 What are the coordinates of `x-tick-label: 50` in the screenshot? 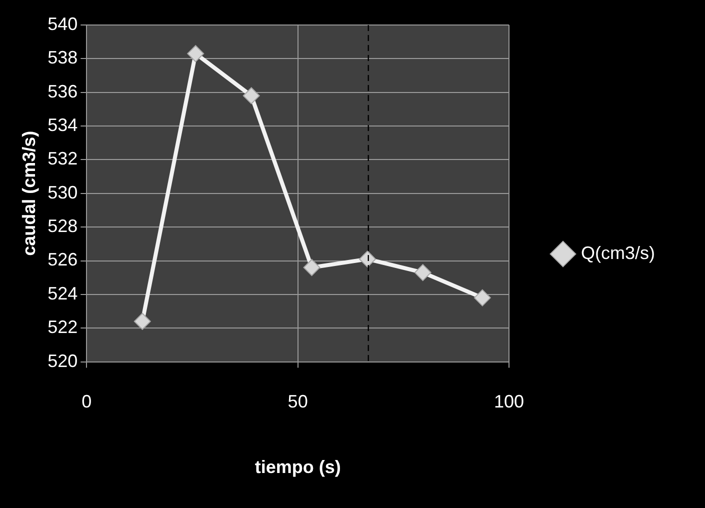 It's located at (298, 402).